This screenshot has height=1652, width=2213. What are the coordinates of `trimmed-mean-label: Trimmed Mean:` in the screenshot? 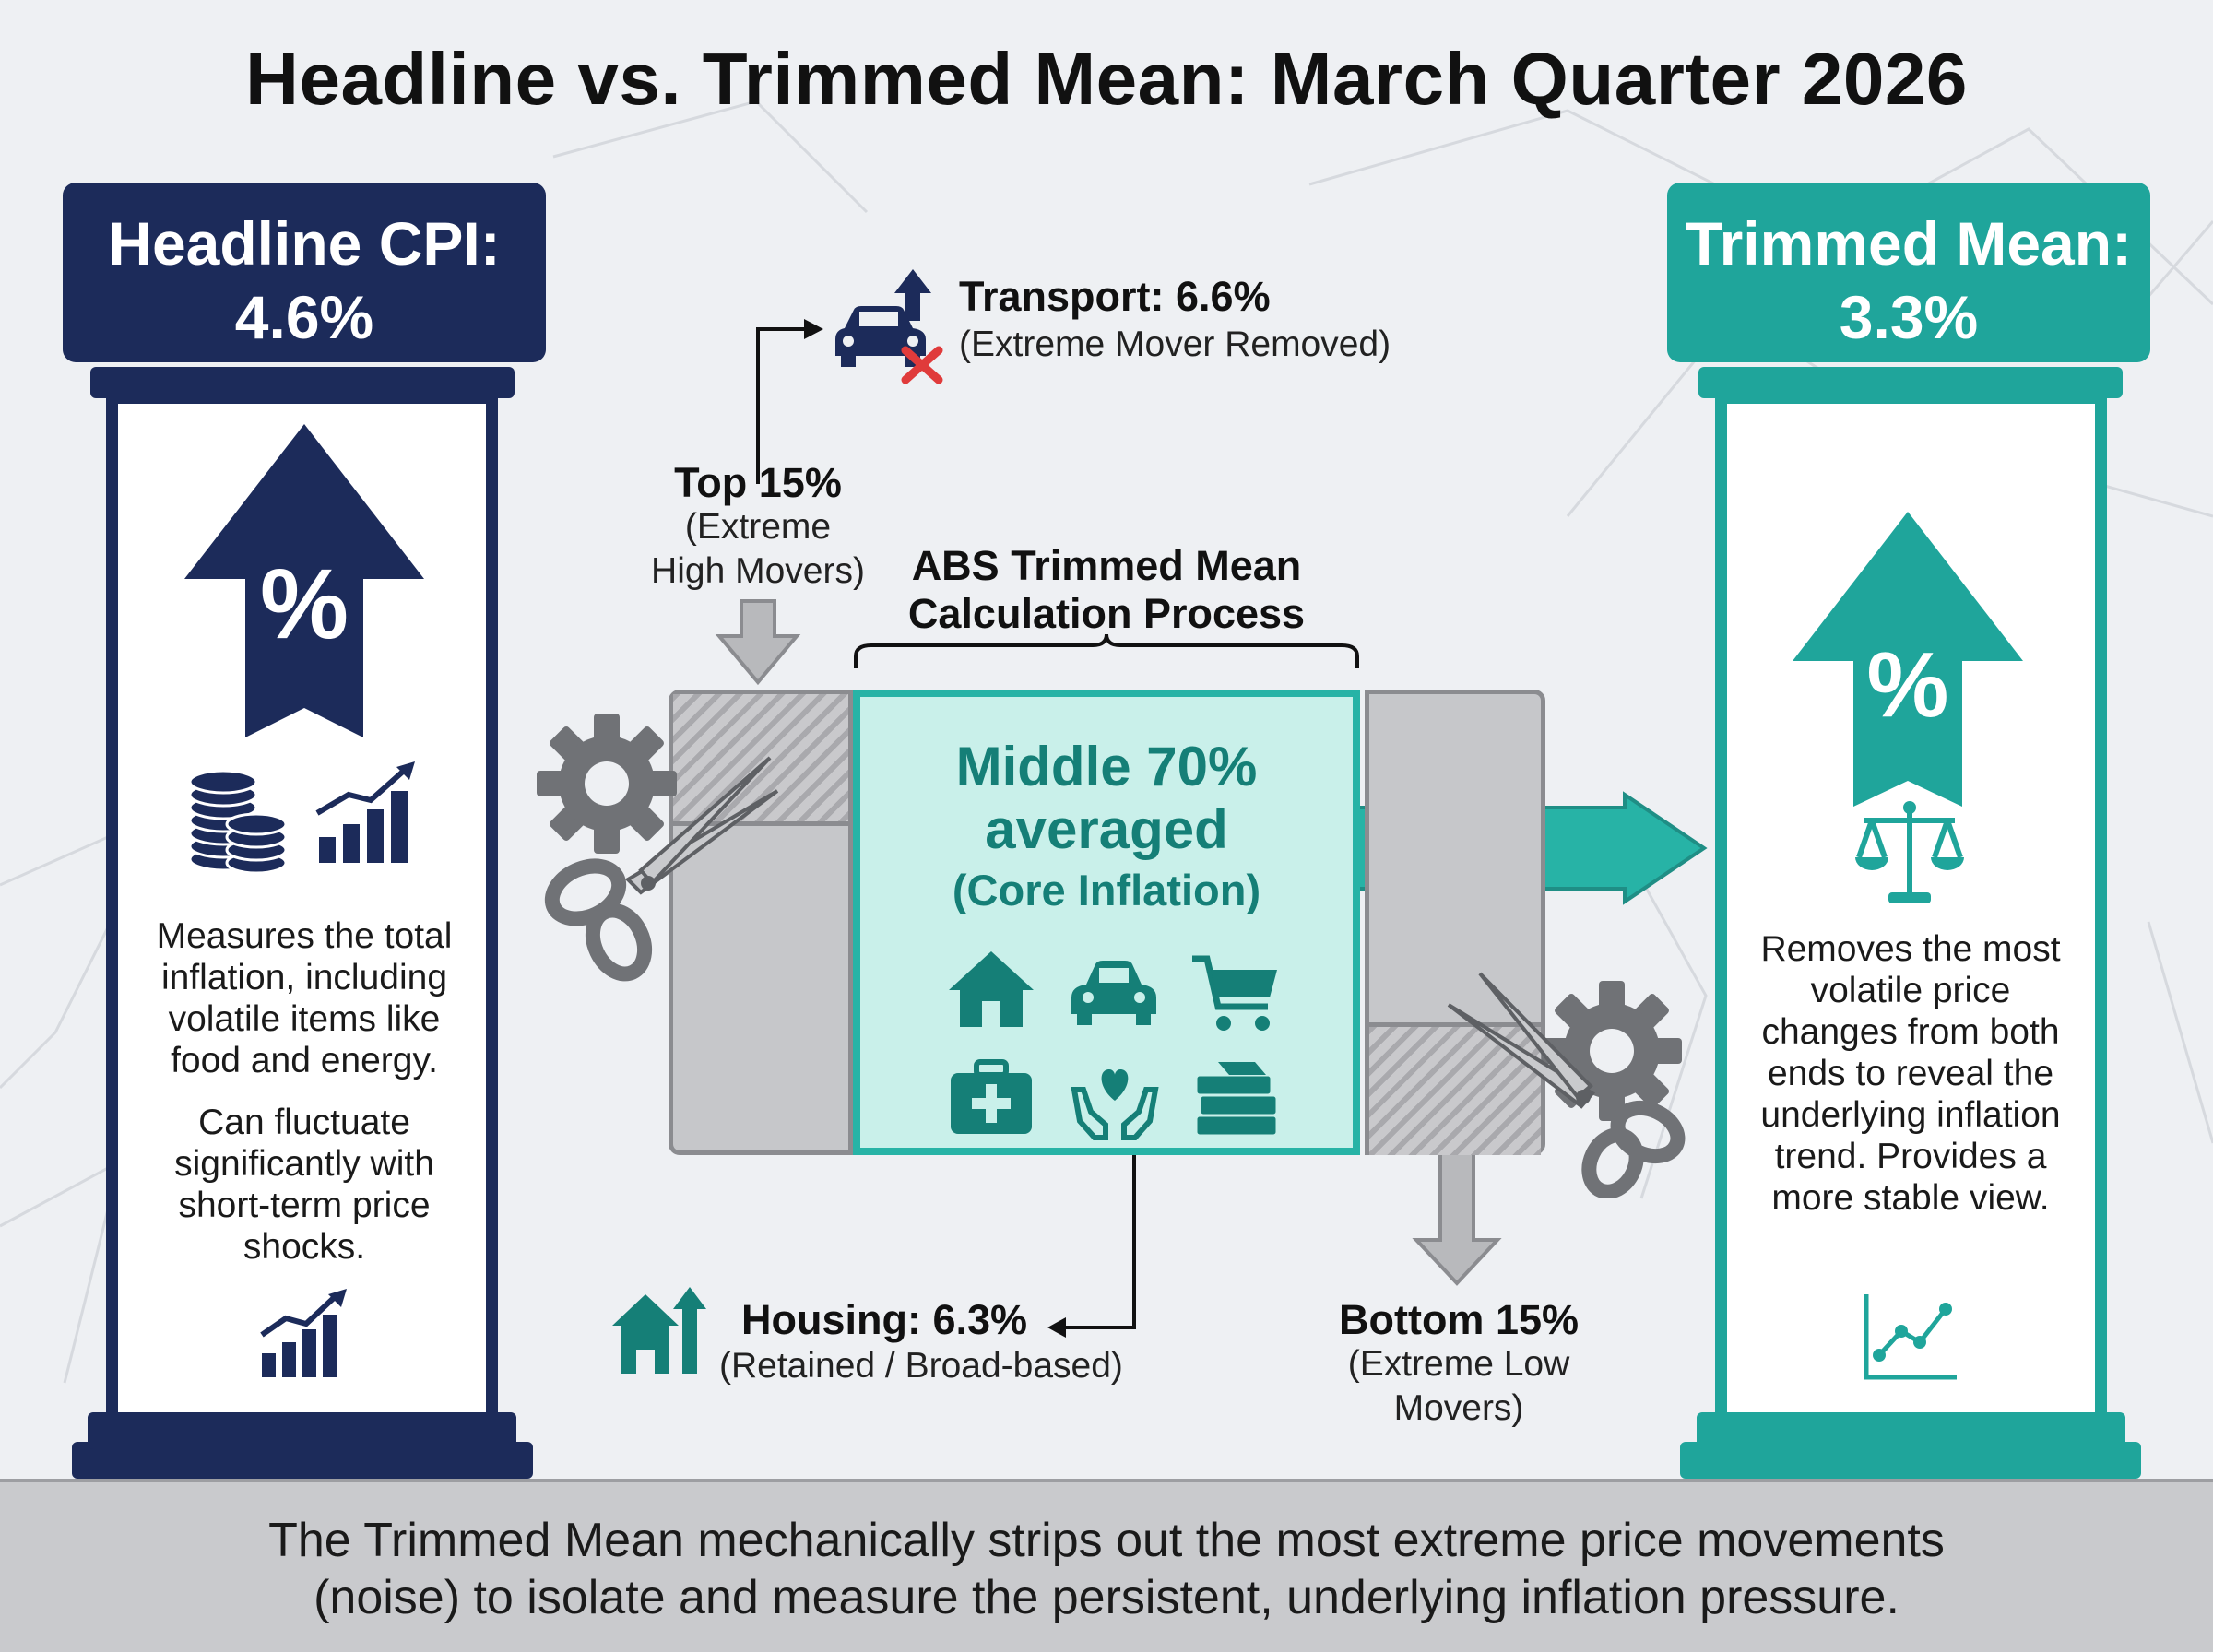 It's located at (1909, 243).